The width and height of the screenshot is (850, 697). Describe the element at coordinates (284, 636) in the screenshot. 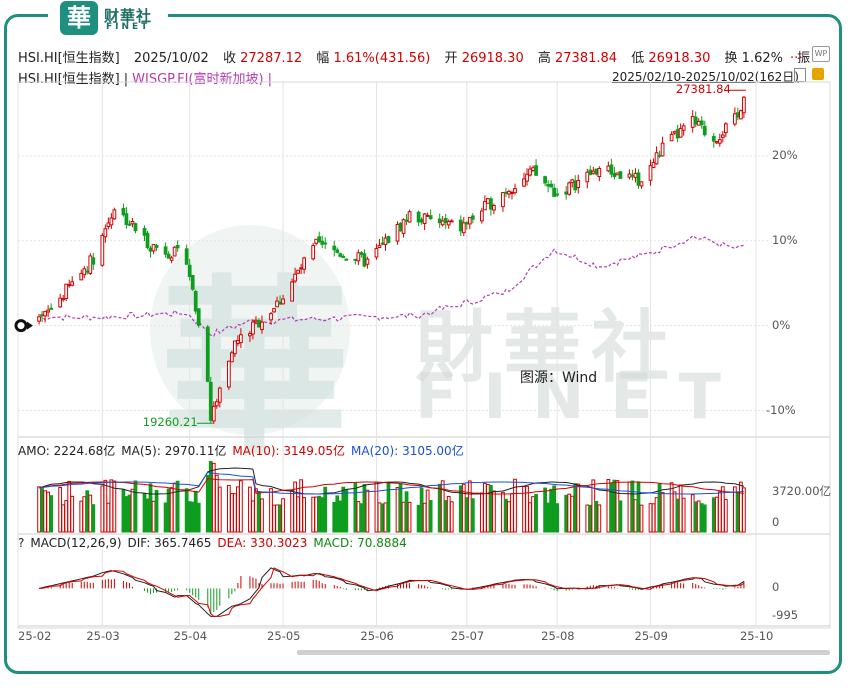

I see `x-tick-label: 25-05` at that location.